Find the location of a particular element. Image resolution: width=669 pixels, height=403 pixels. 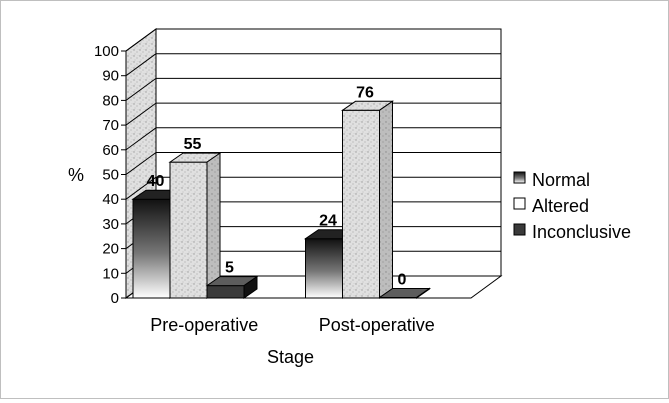

x-axis: Pre-operative Post-operative is located at coordinates (292, 325).